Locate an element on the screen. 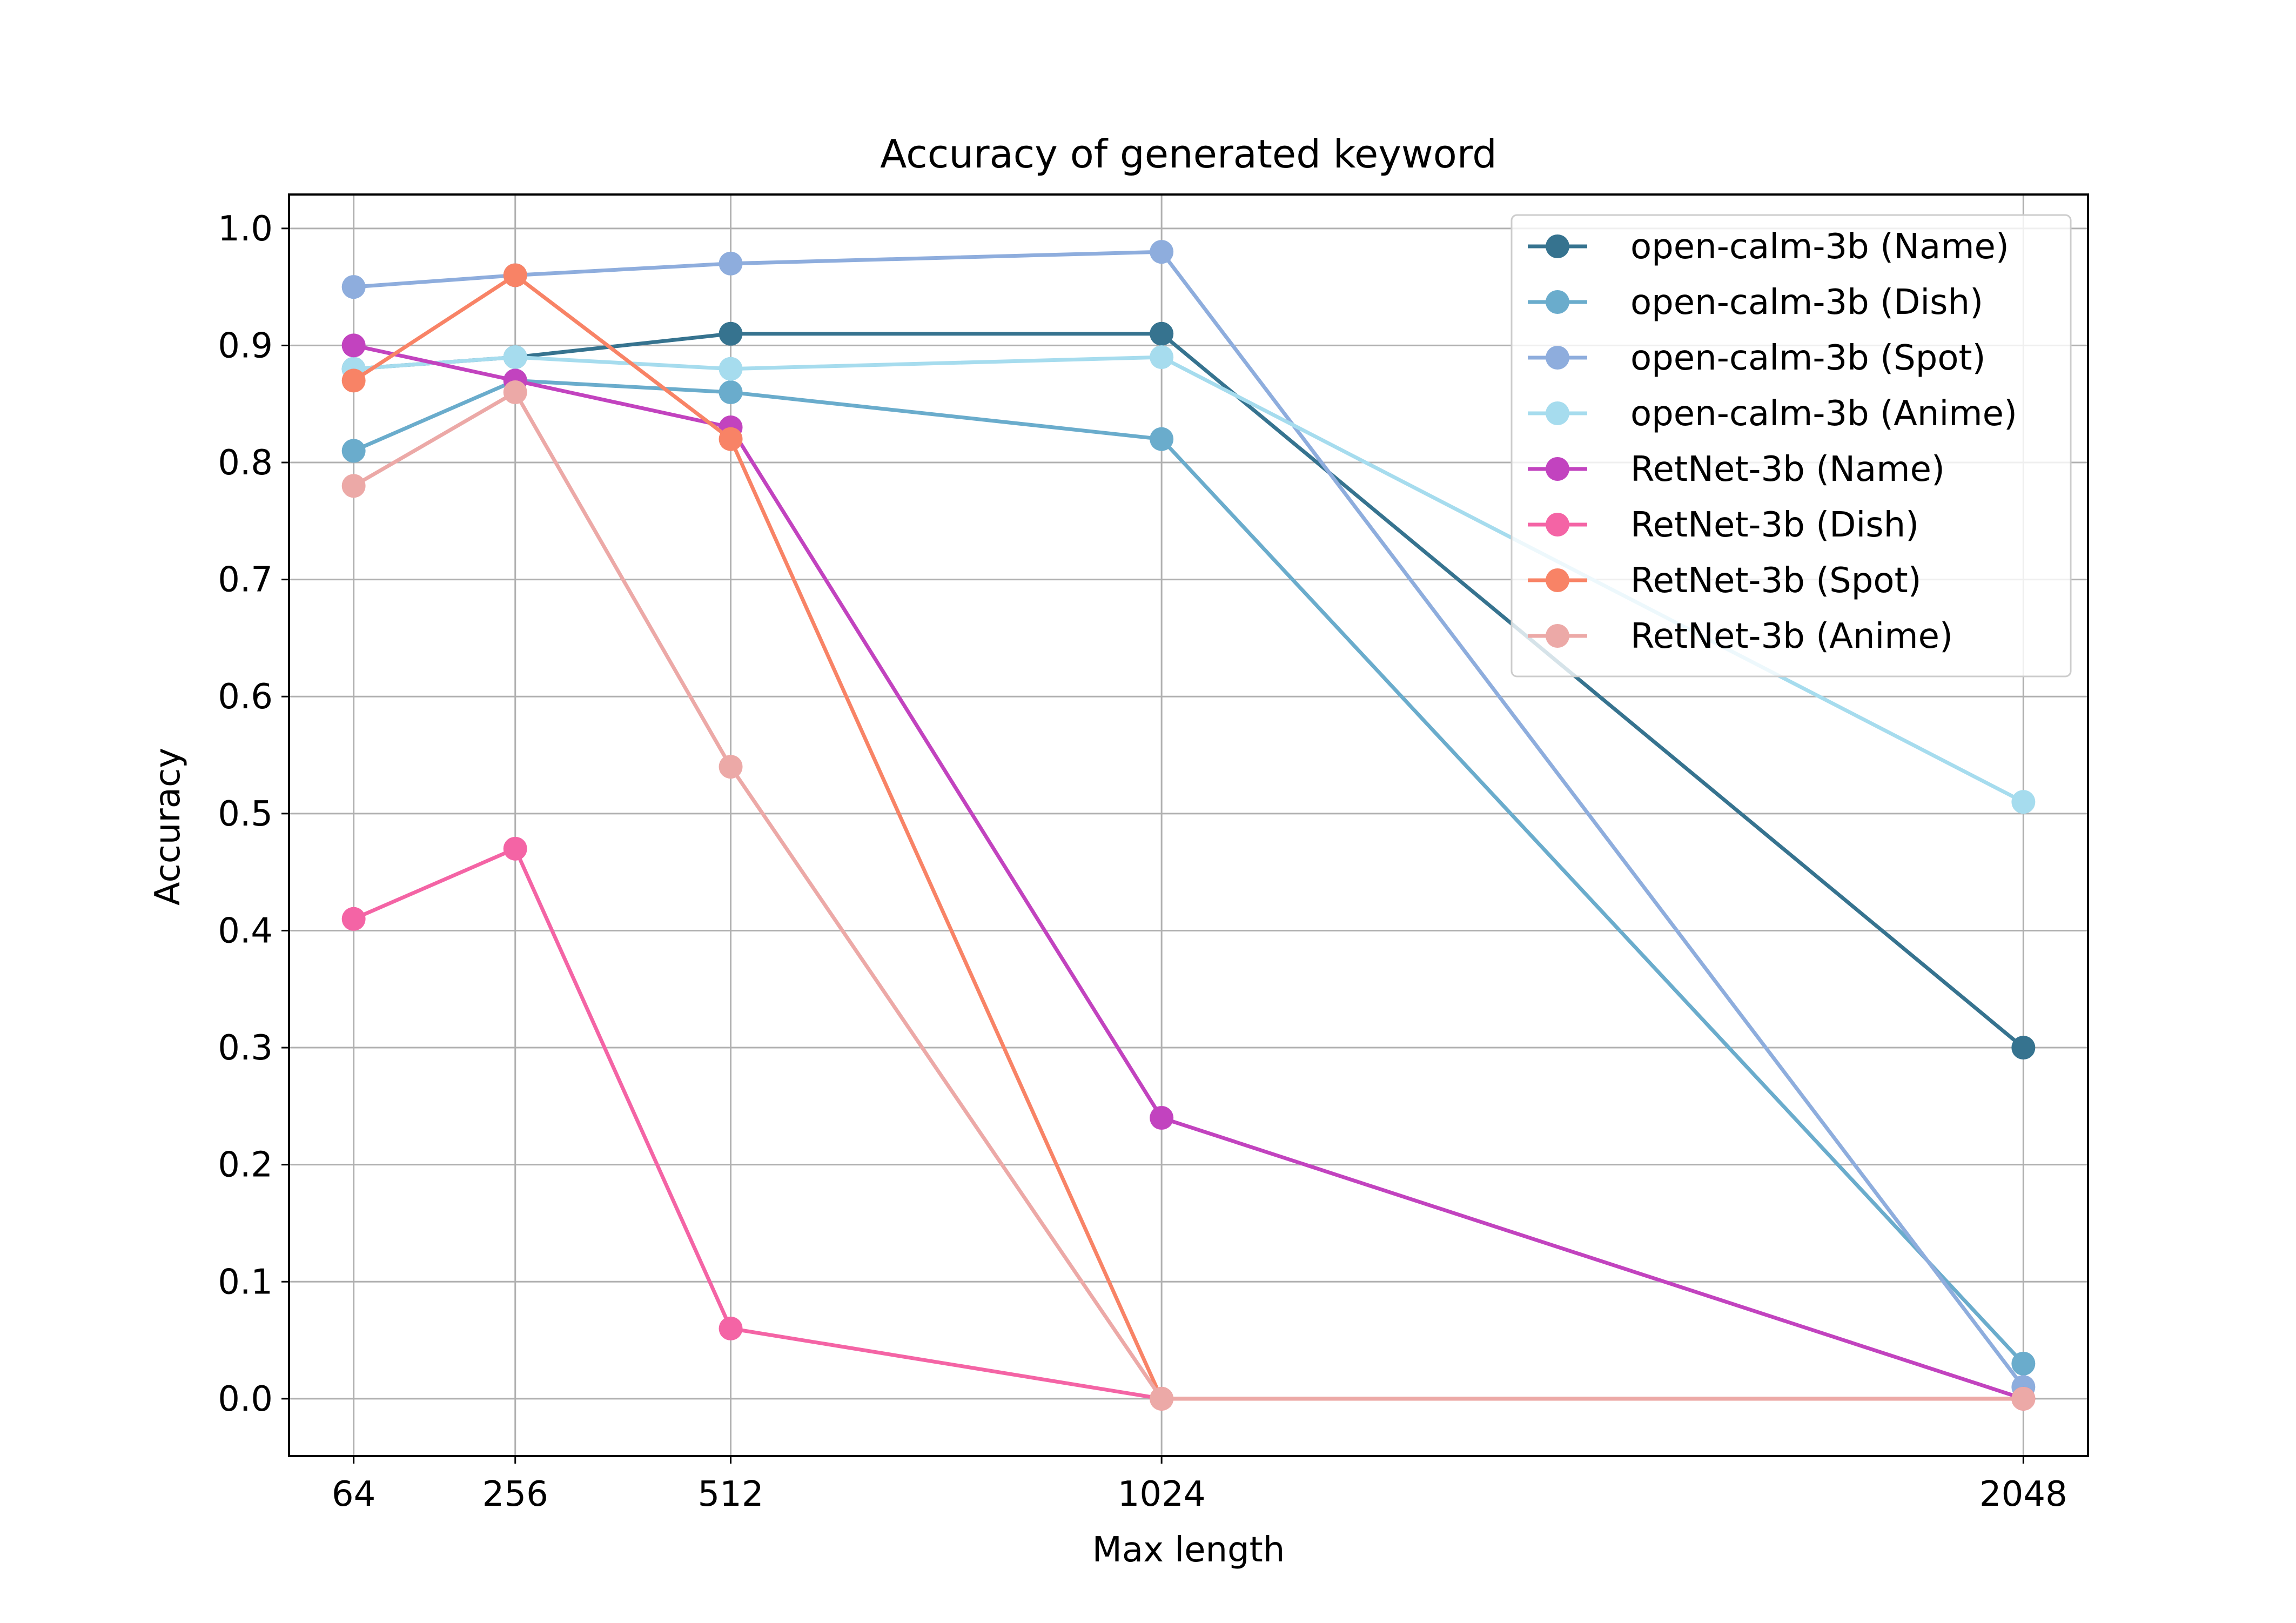 The width and height of the screenshot is (2296, 1623). y-tick-label: 0.3 is located at coordinates (245, 1048).